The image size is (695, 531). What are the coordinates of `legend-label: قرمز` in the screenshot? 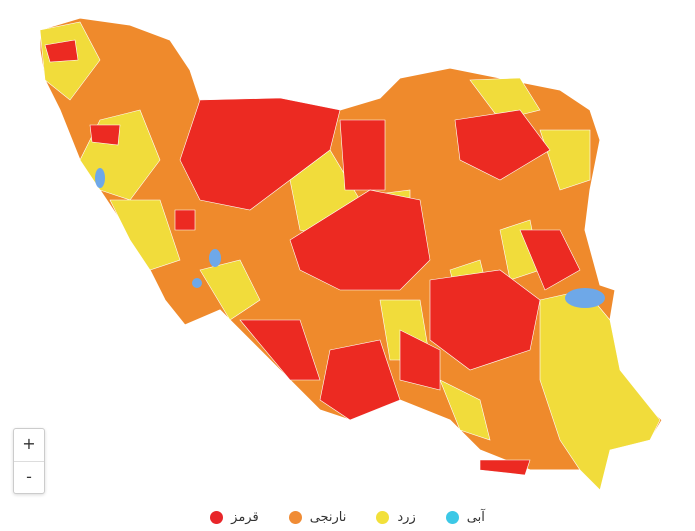 It's located at (245, 517).